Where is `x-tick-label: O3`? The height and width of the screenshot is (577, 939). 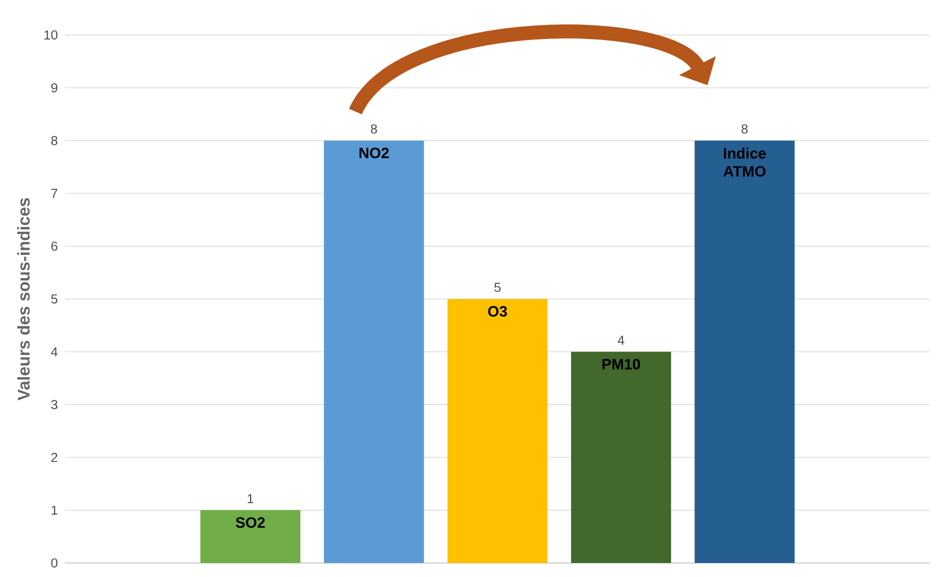 x-tick-label: O3 is located at coordinates (497, 311).